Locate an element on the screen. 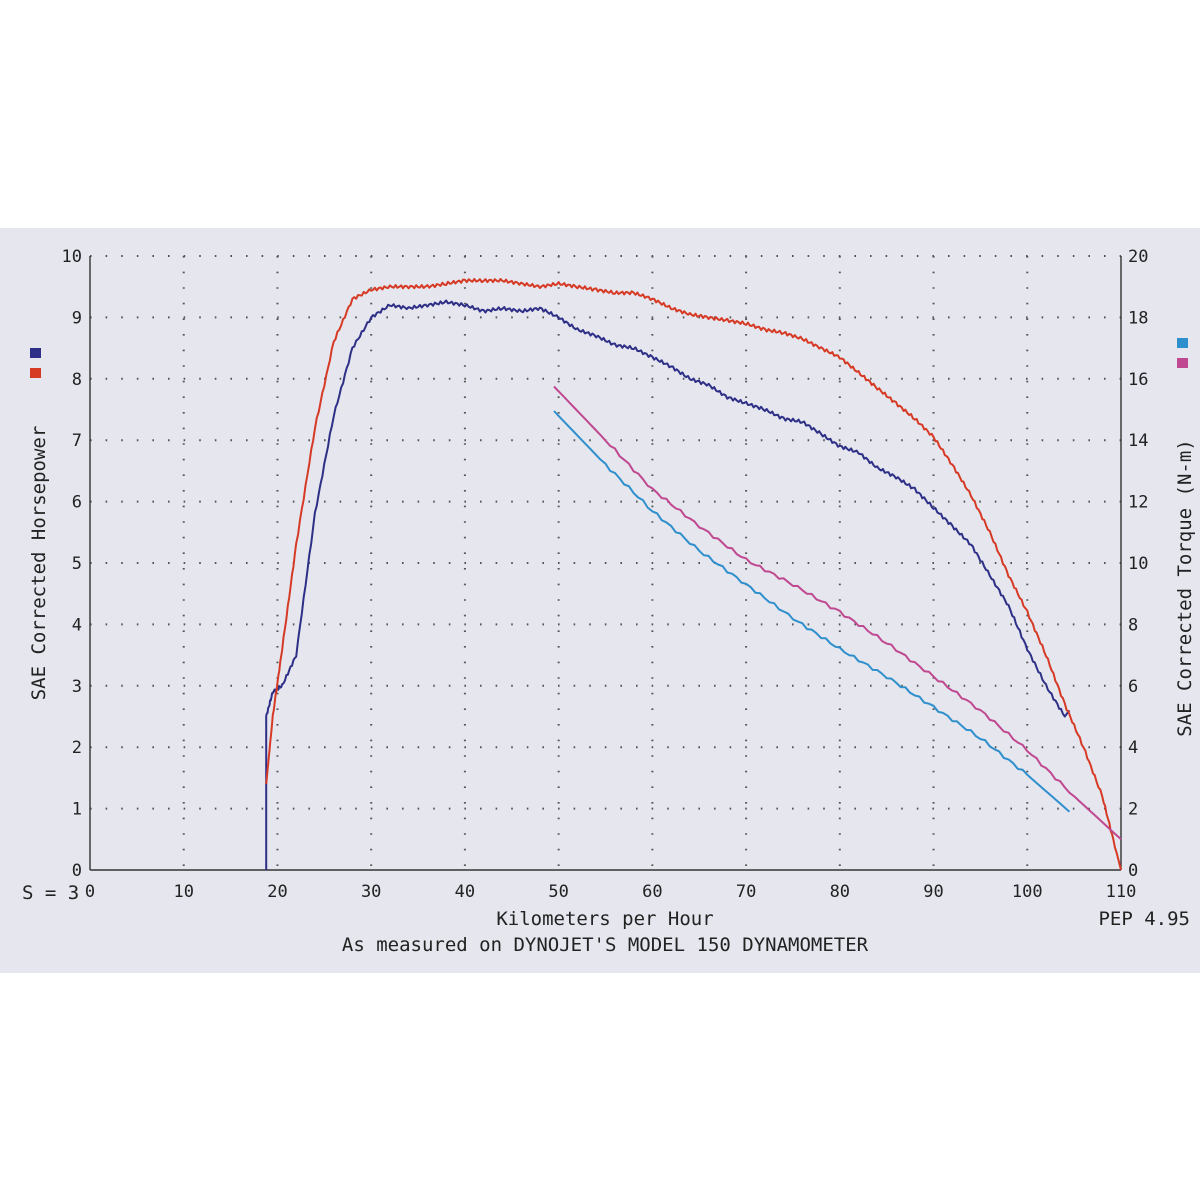  y-right-tick-labels: 0 2 4 6 8 10 12 14 16 18 20 is located at coordinates (1138, 564).